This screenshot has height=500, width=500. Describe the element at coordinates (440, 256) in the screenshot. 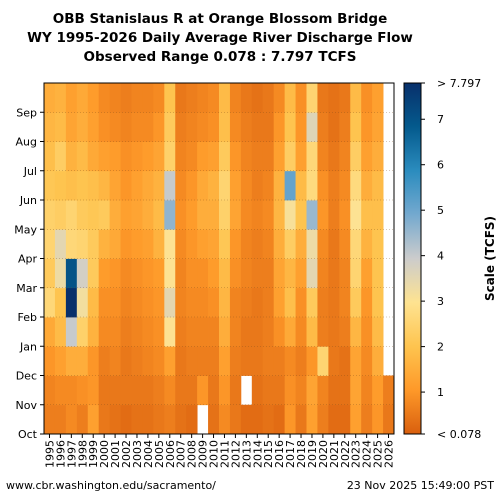

I see `colorbar-tick-label: 4` at that location.